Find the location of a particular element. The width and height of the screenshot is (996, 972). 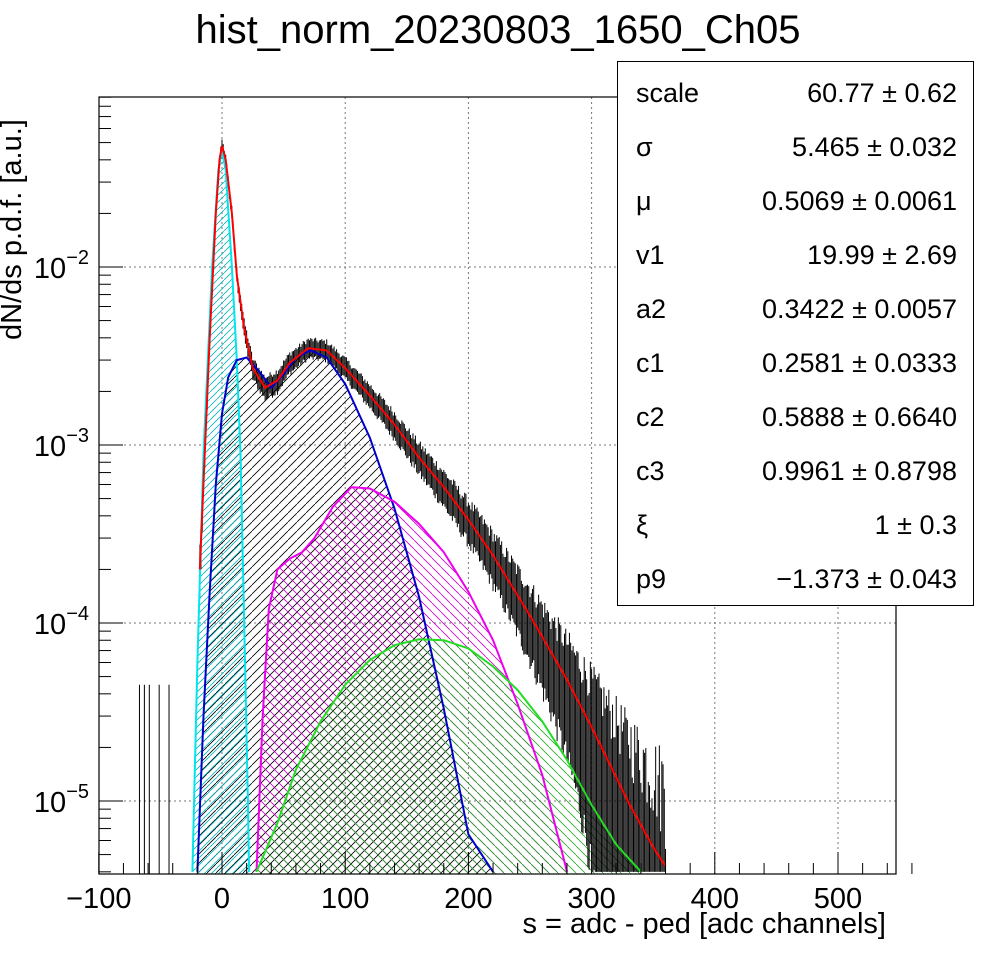

stats-param-value: 1 ± 0.3 is located at coordinates (915, 525).